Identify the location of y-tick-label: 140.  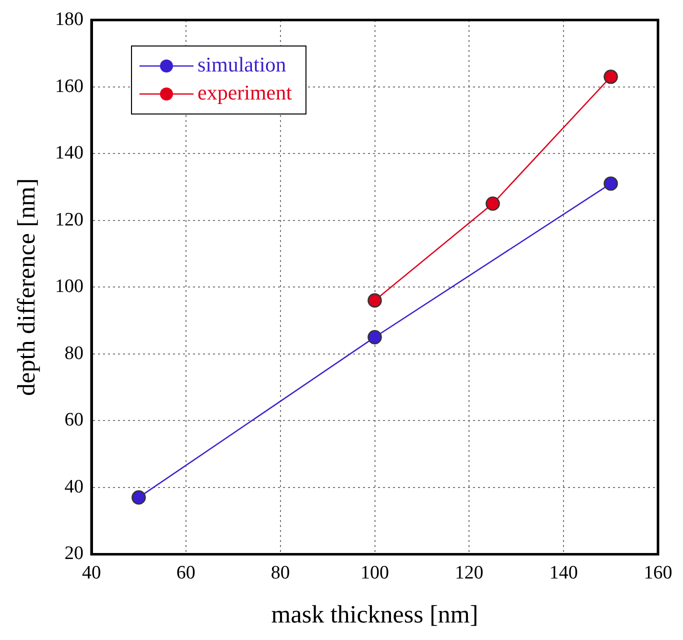
(69, 153).